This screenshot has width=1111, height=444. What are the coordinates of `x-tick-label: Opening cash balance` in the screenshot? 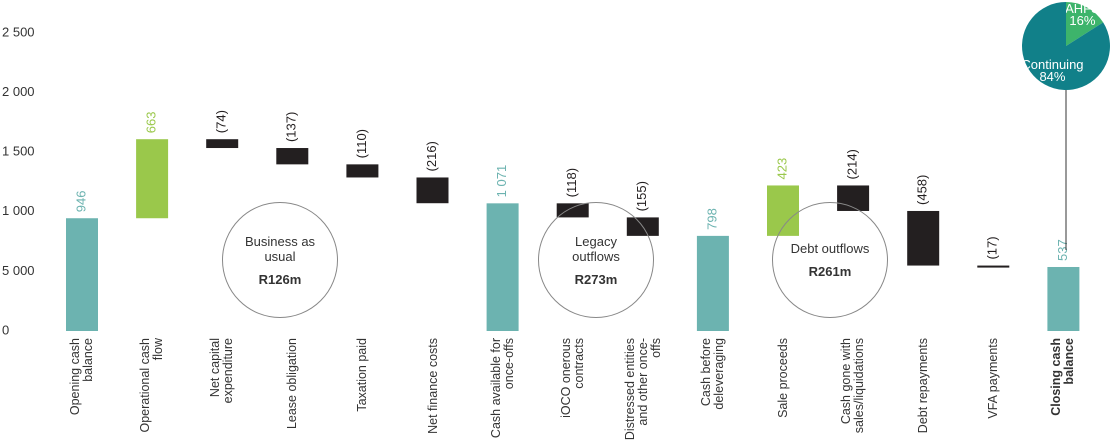 It's located at (81, 377).